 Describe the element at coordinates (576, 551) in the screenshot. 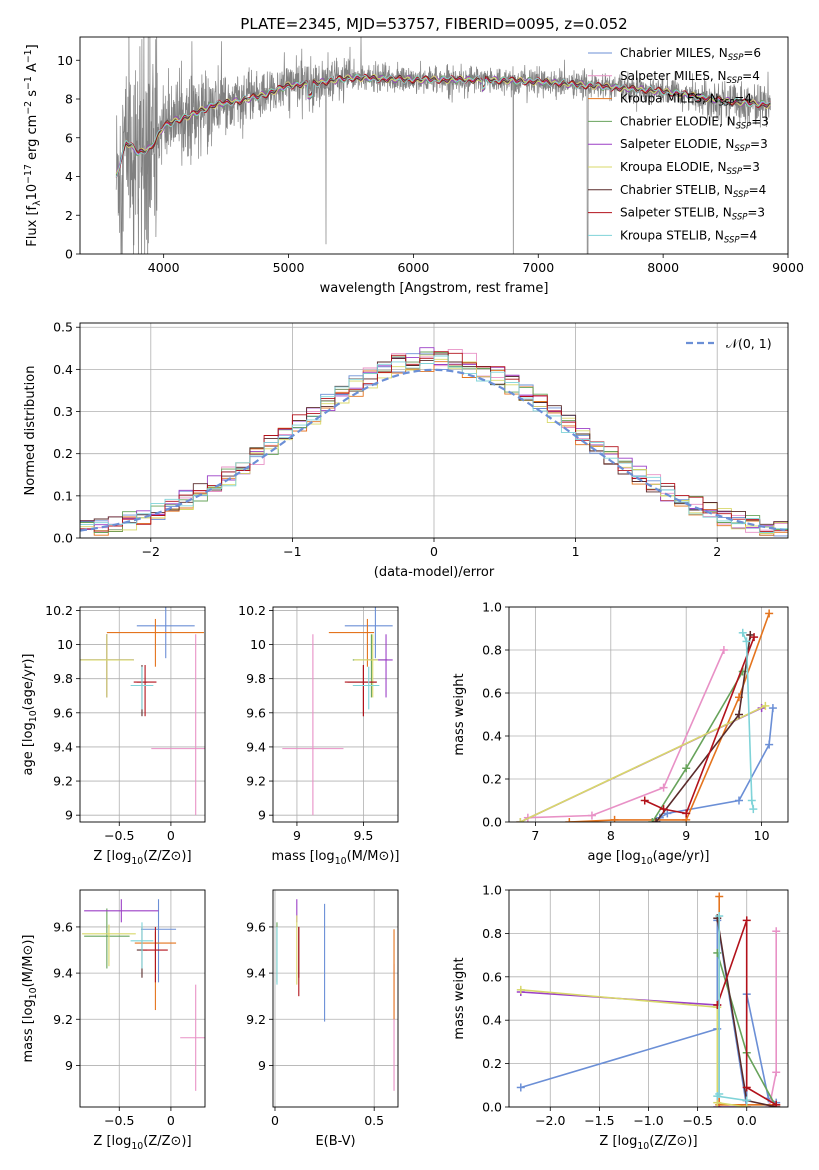

I see `x-tick-label: 1` at that location.